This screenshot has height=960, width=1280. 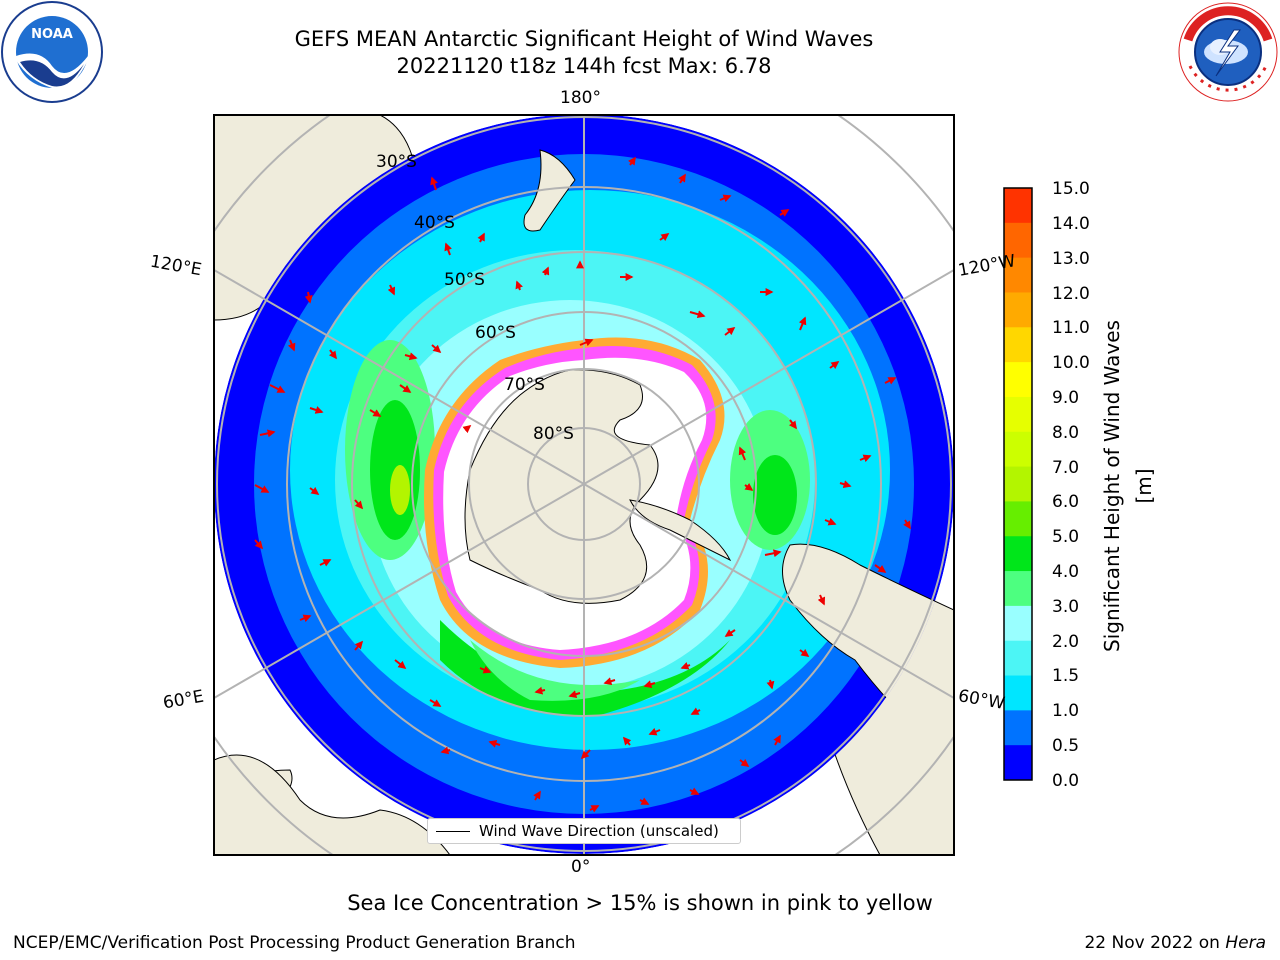 What do you see at coordinates (1071, 294) in the screenshot?
I see `colorbar-tick: 12.0` at bounding box center [1071, 294].